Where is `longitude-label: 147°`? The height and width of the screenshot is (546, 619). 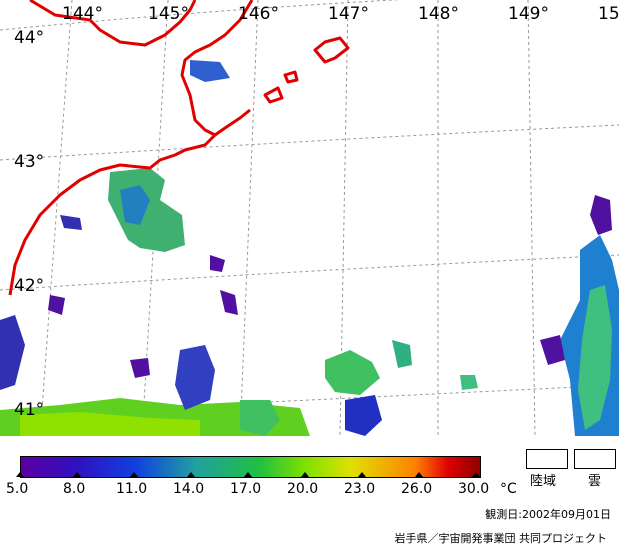 longitude-label: 147° is located at coordinates (348, 14).